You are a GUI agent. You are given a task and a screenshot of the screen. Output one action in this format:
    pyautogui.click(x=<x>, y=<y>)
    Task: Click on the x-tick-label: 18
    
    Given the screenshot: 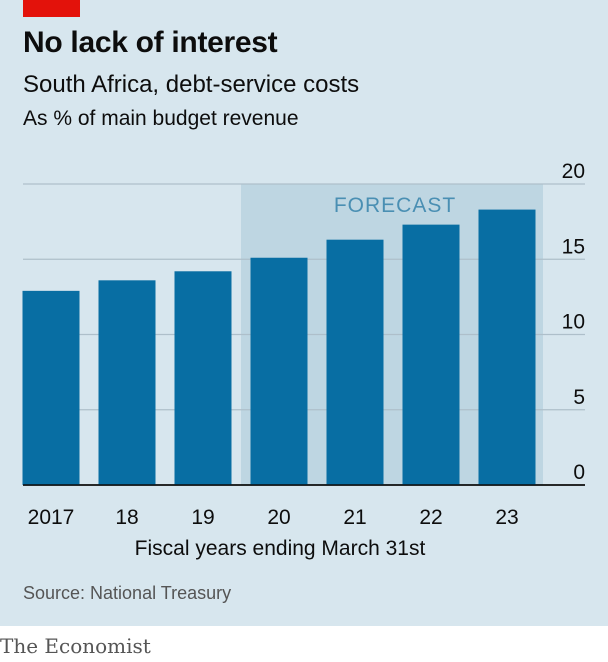 What is the action you would take?
    pyautogui.click(x=126, y=517)
    